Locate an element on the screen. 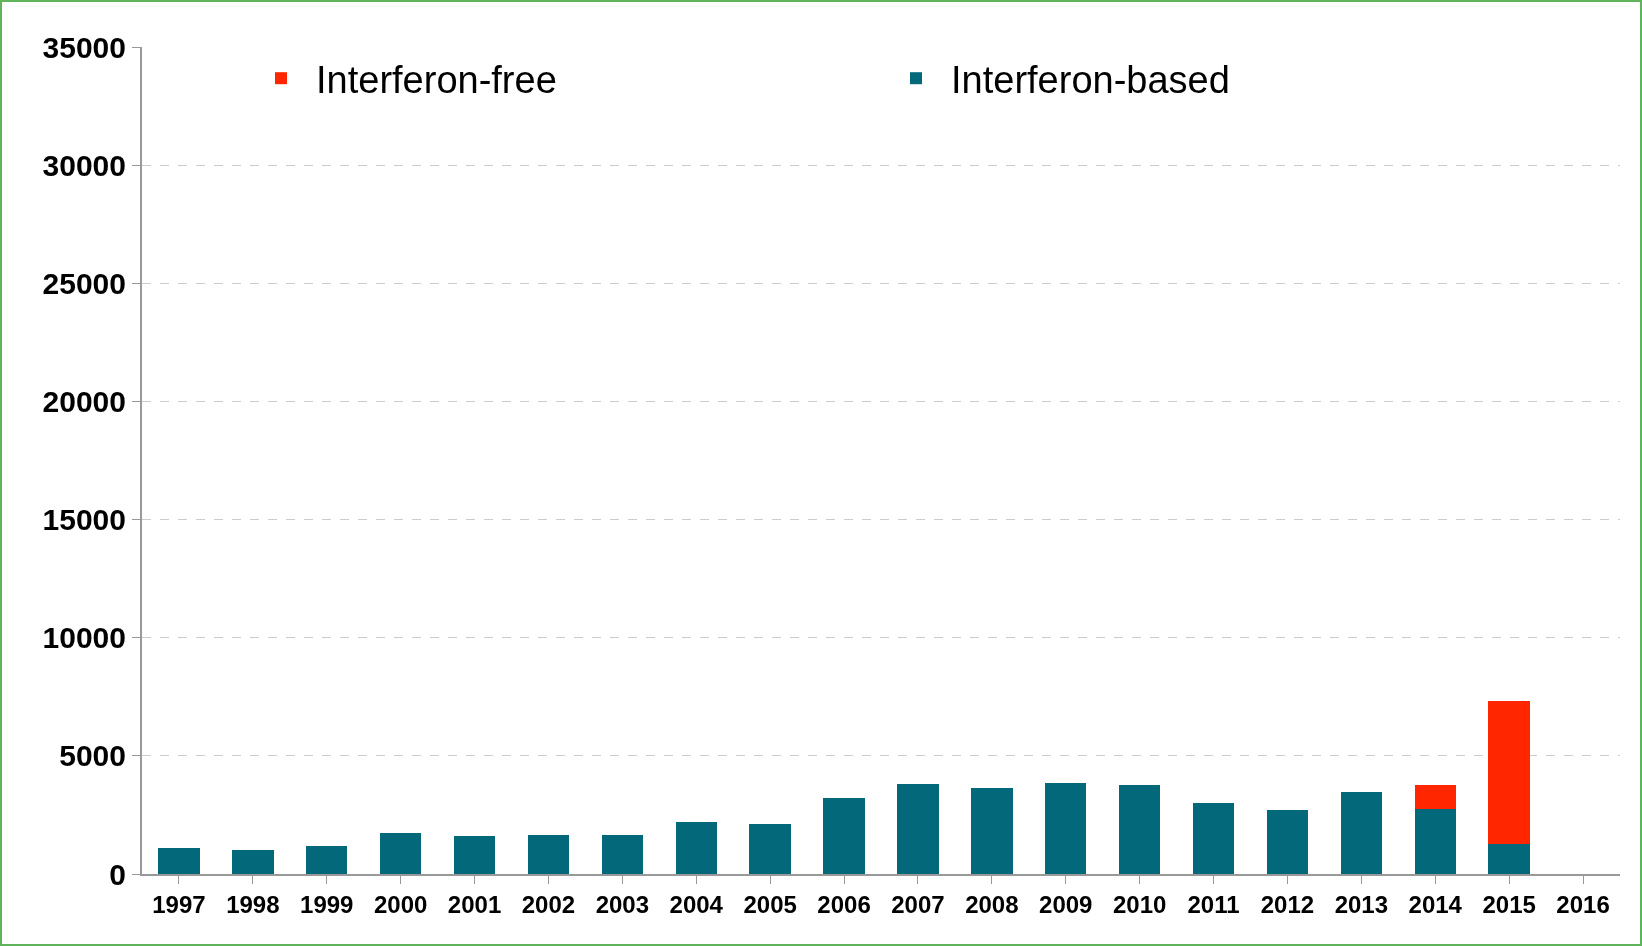 This screenshot has width=1642, height=946. legend-label: Interferon-based is located at coordinates (1090, 80).